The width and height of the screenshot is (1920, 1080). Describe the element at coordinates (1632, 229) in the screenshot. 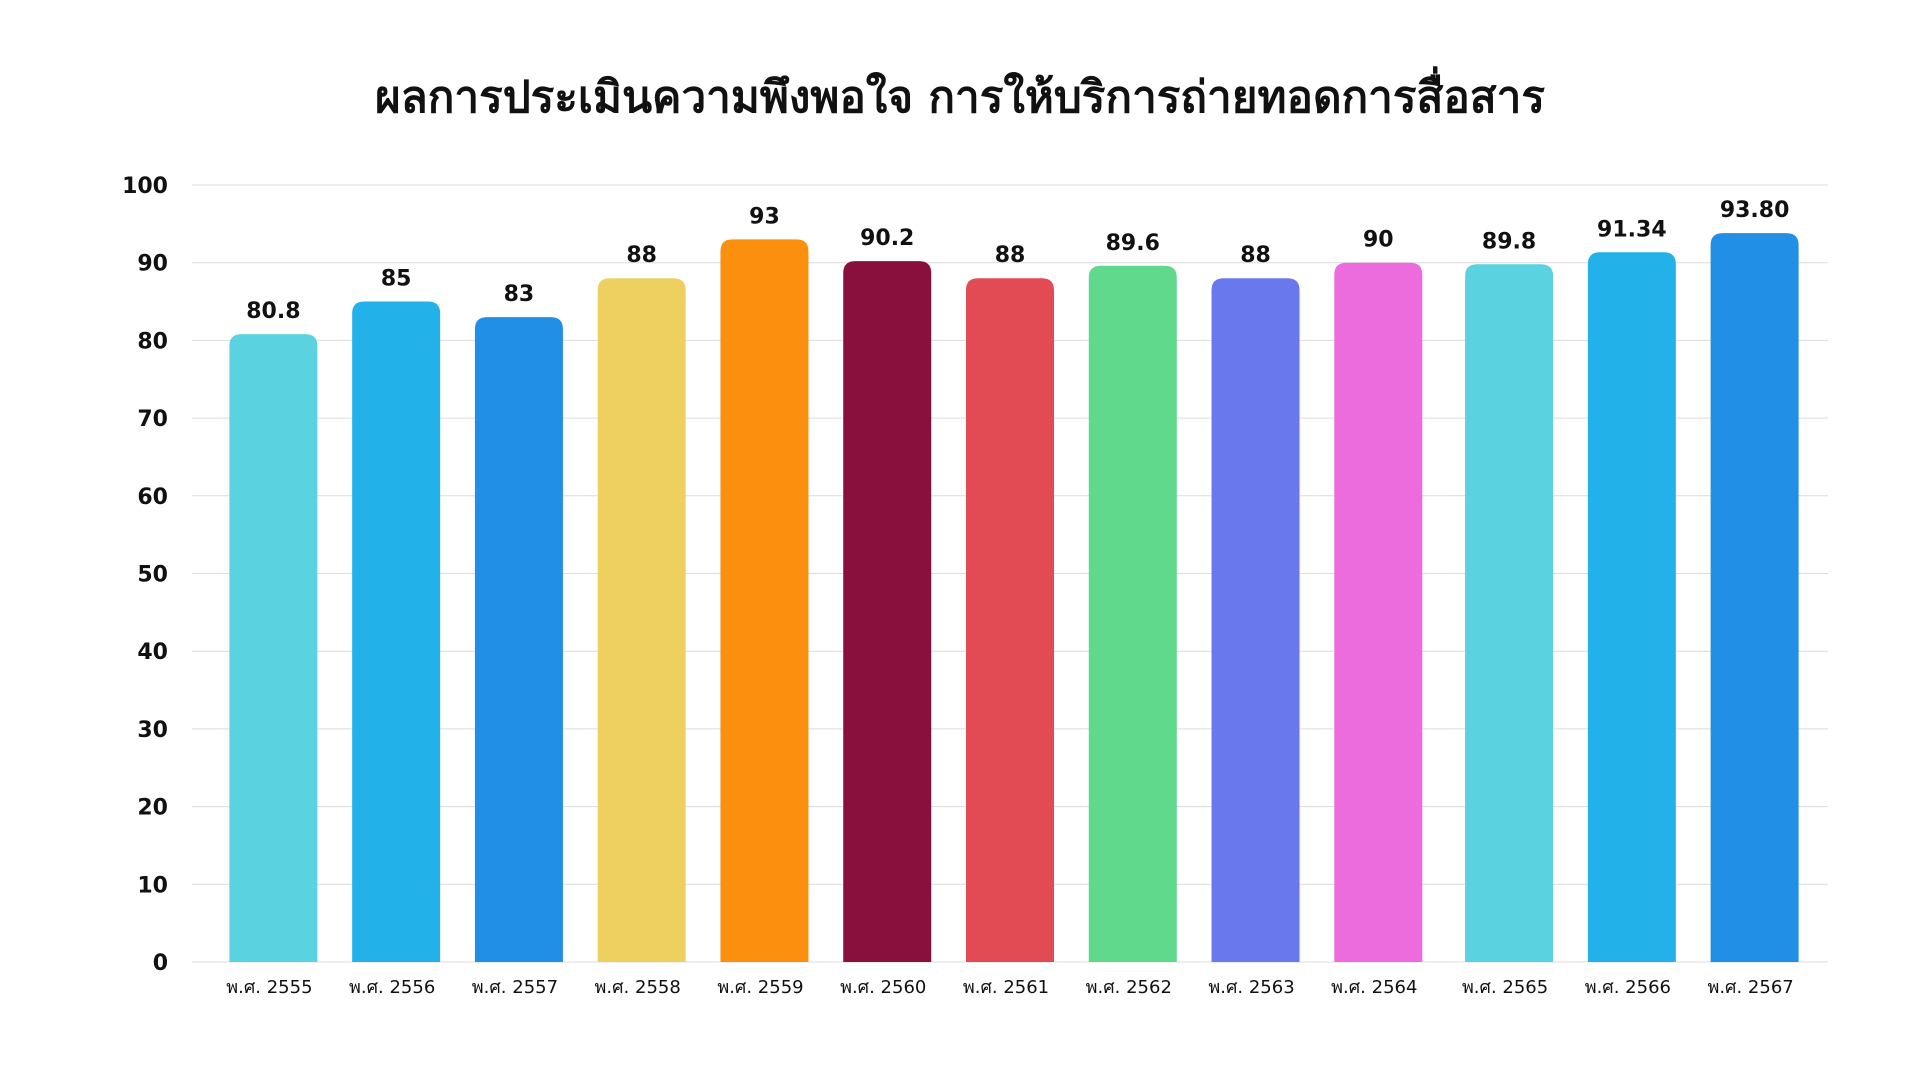

I see `data-label: 91.34` at that location.